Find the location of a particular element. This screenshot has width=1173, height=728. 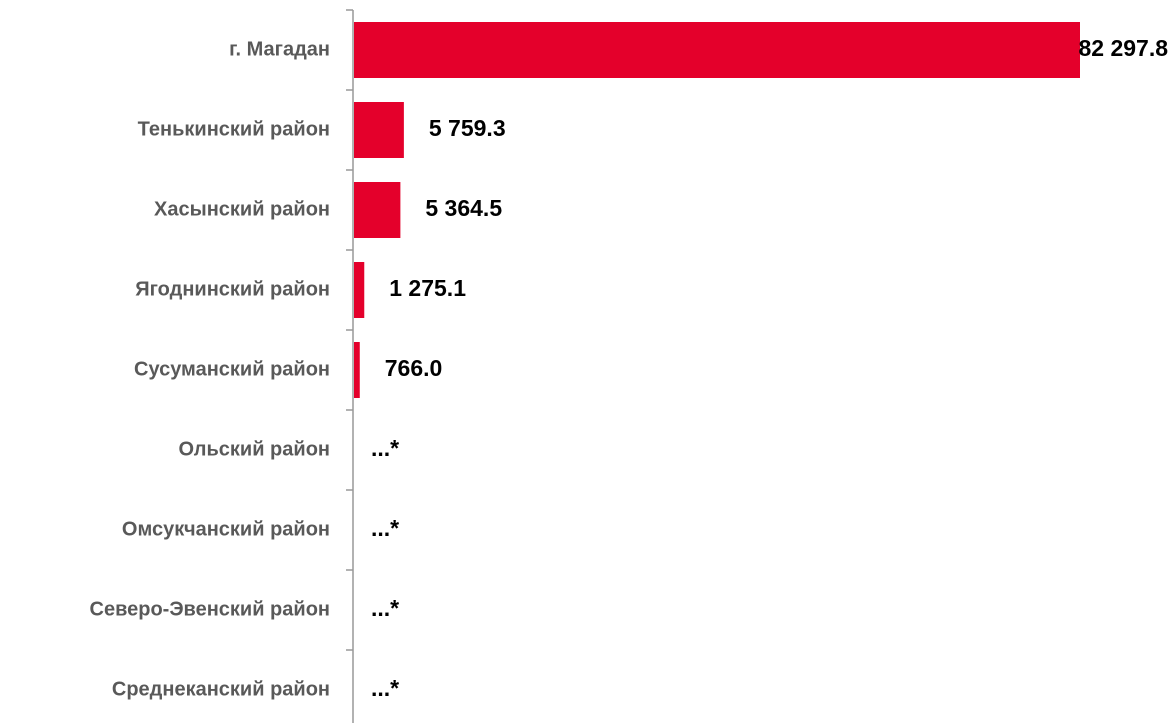

category-label: г. Магадан is located at coordinates (279, 49).